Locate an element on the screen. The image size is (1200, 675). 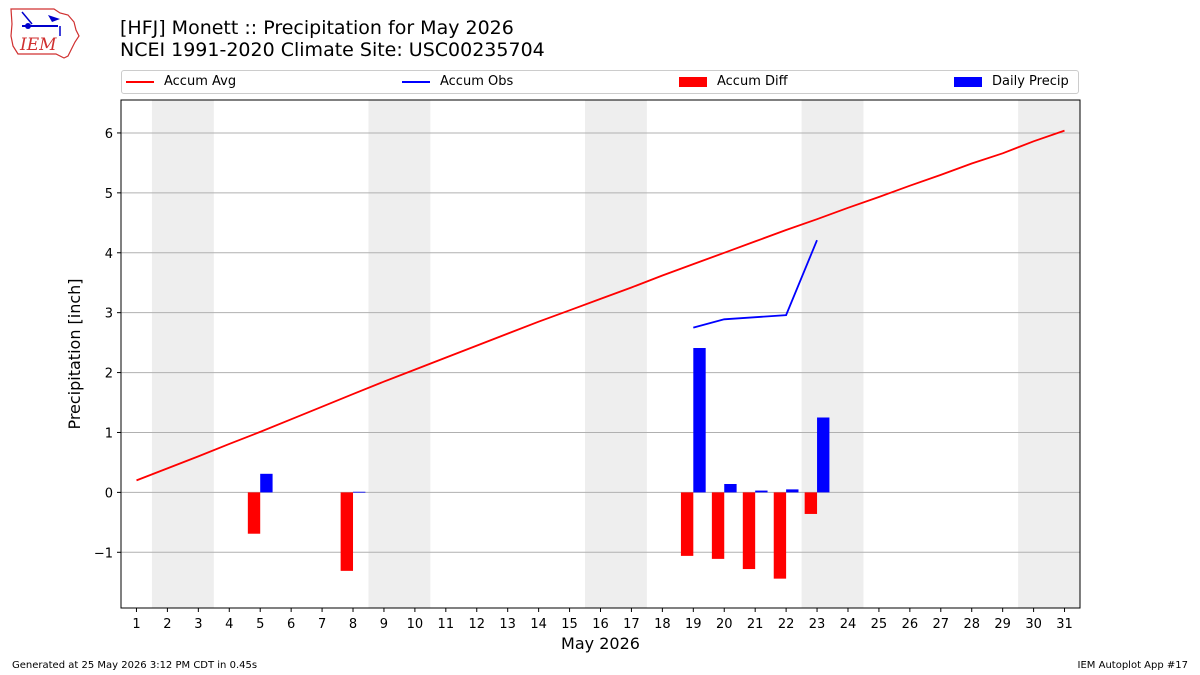
footer-app: IEM Autoplot App #17 is located at coordinates (1132, 665).